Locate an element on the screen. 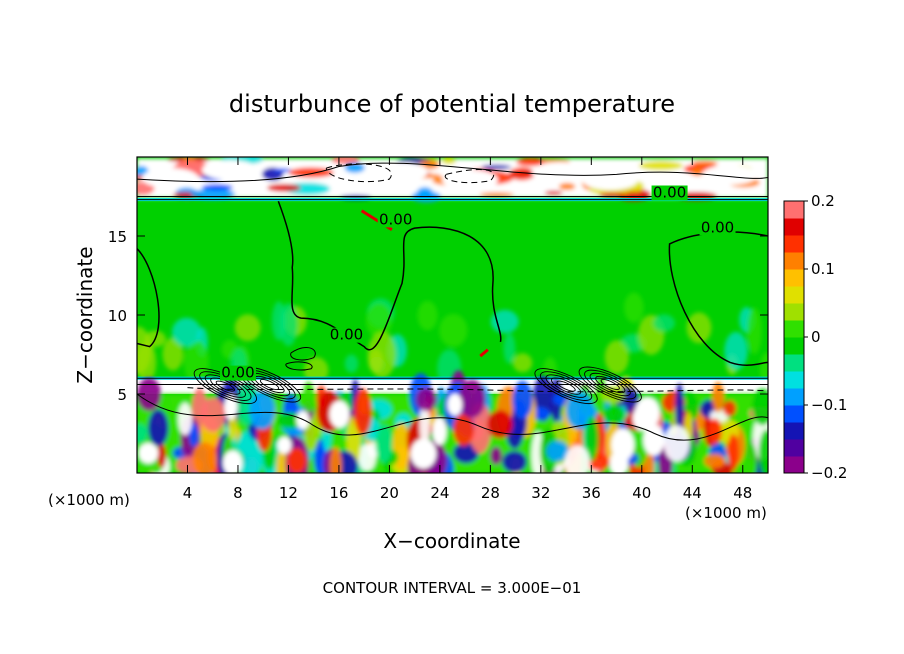 Image resolution: width=904 pixels, height=654 pixels. y-axis-label: Z−coordinate is located at coordinates (85, 314).